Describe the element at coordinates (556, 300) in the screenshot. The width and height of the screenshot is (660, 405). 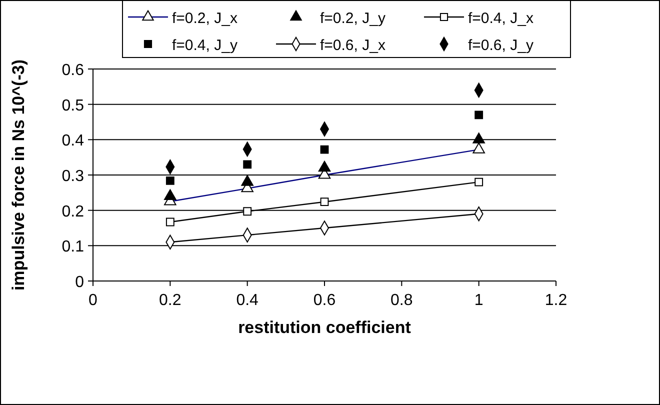
I see `x-tick-label: 1.2` at that location.